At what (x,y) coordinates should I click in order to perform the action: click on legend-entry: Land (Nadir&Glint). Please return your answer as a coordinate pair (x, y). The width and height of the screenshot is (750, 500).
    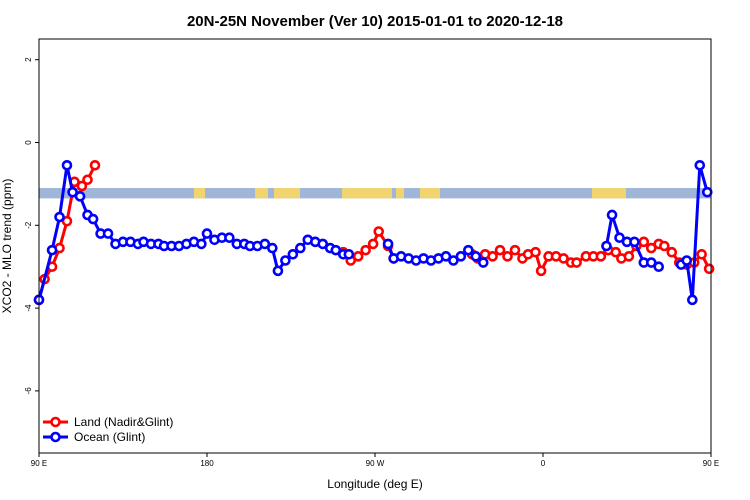
    Looking at the image, I should click on (123, 422).